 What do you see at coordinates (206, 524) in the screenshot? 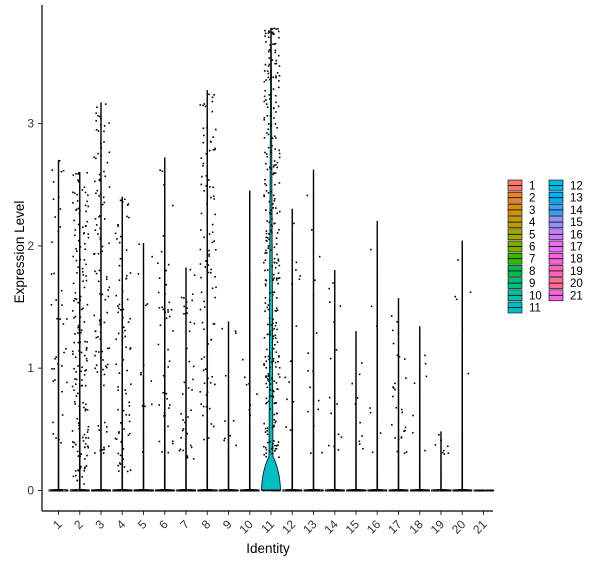
I see `x-tick-label-8: 8` at bounding box center [206, 524].